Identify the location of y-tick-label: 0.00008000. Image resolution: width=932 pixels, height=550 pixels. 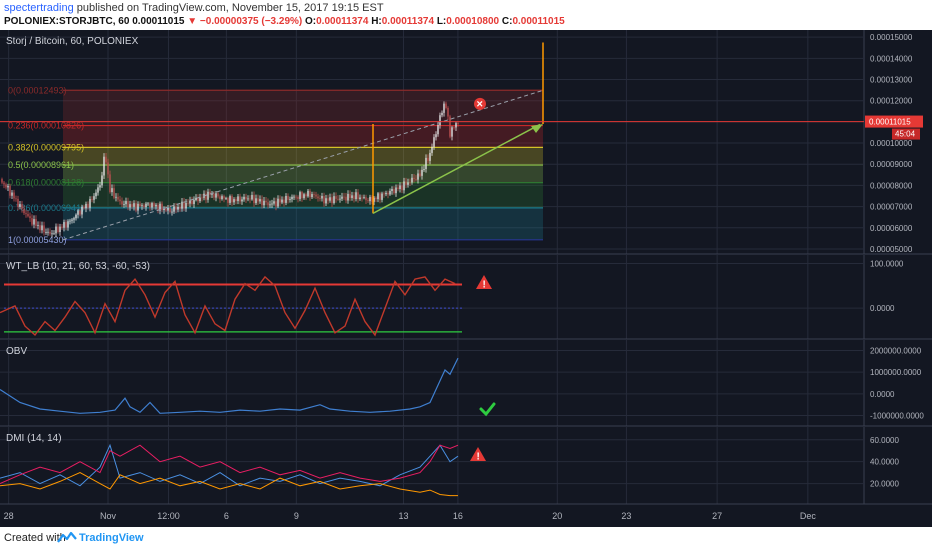
(891, 185).